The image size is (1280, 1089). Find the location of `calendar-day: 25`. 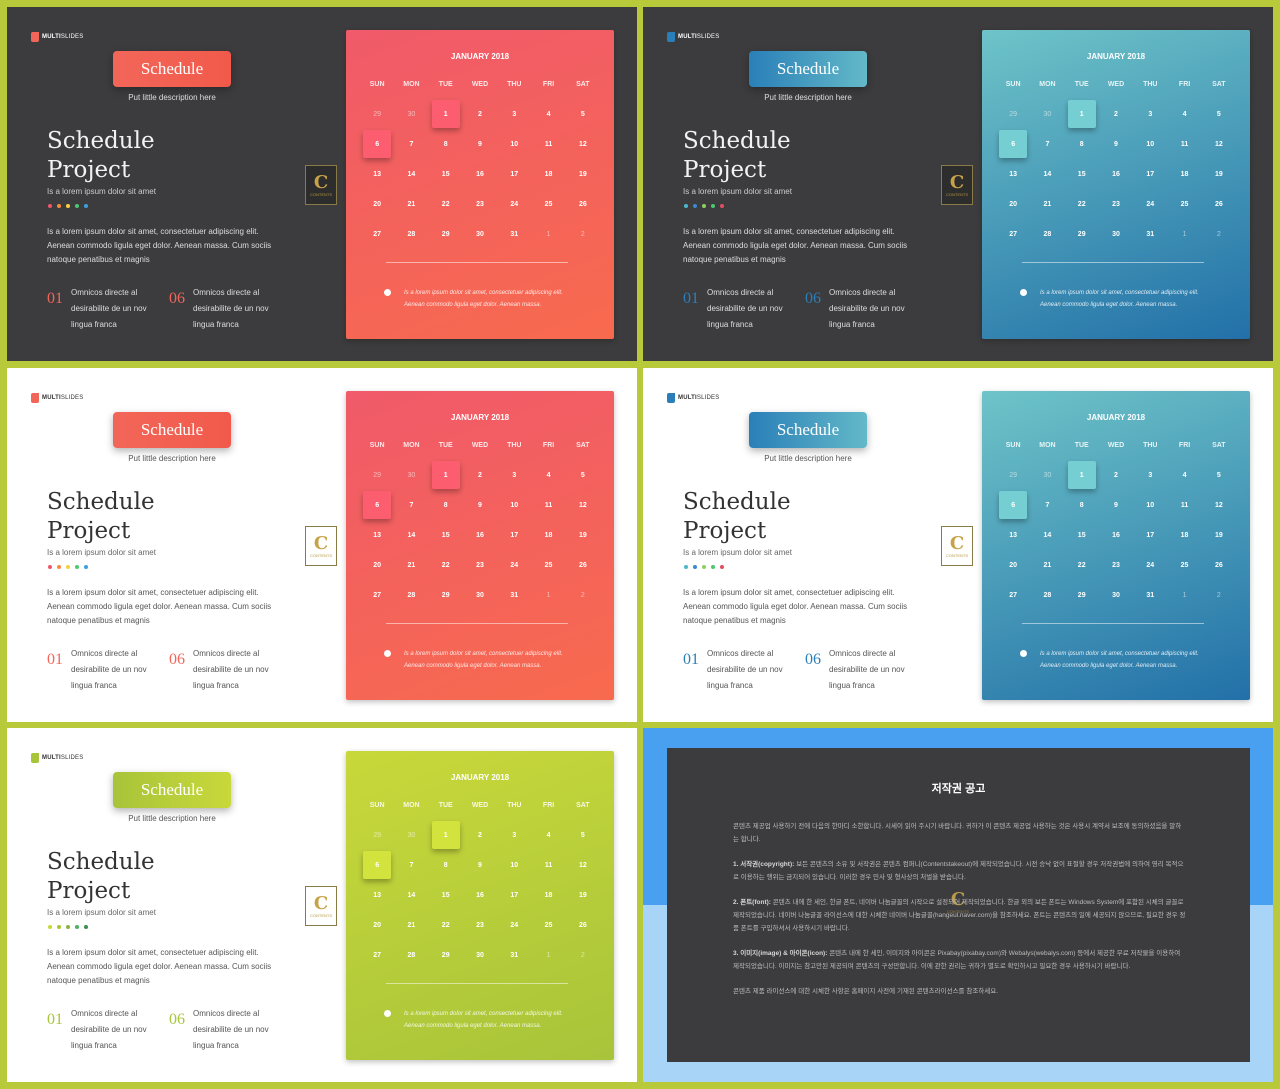

calendar-day: 25 is located at coordinates (548, 574).